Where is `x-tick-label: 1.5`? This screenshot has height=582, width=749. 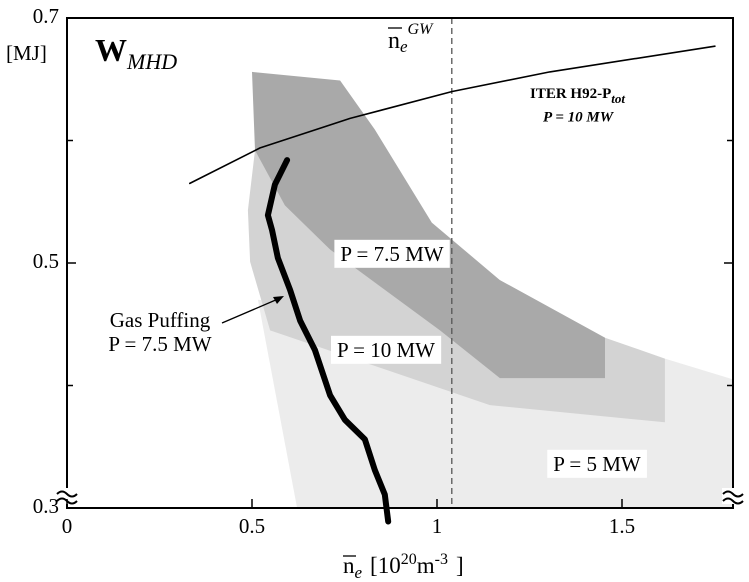
x-tick-label: 1.5 is located at coordinates (622, 526).